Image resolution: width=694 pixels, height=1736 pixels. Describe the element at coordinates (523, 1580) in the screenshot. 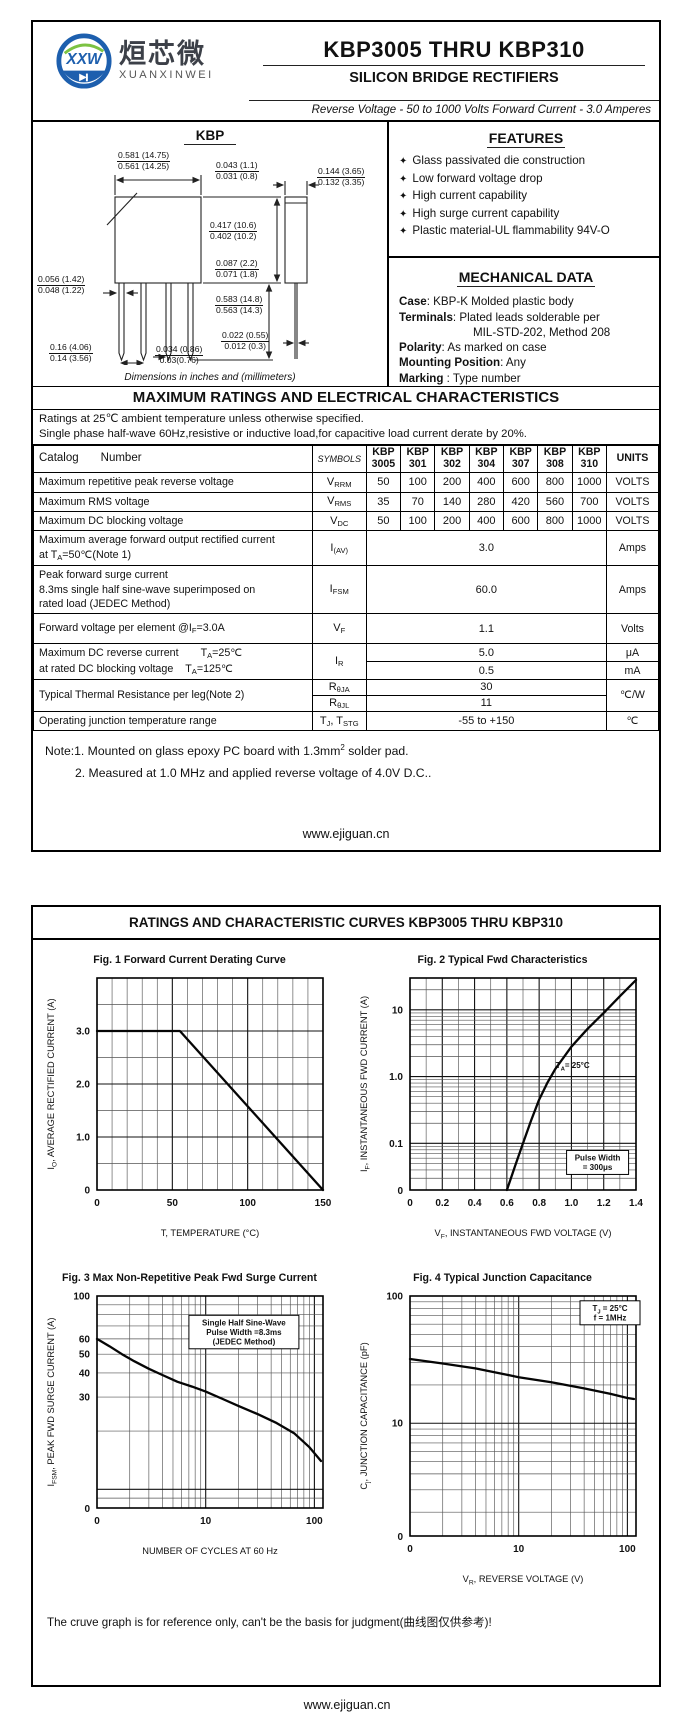

I see `svg-text: VR, REVERSE VOLTAGE (V)` at that location.